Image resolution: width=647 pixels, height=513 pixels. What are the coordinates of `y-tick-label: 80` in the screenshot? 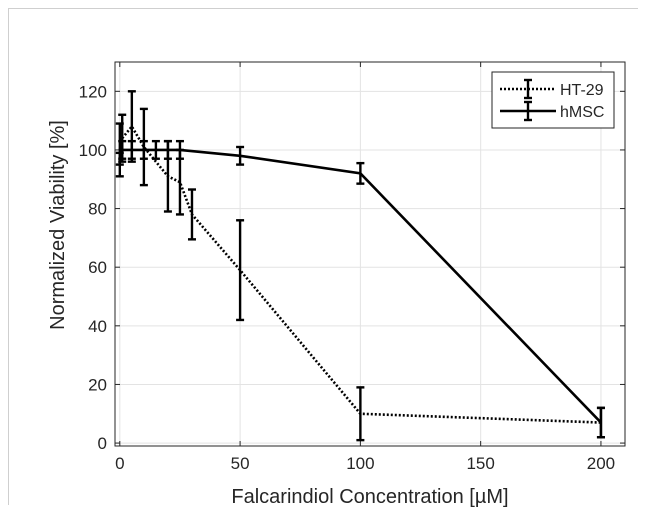 It's located at (97, 209).